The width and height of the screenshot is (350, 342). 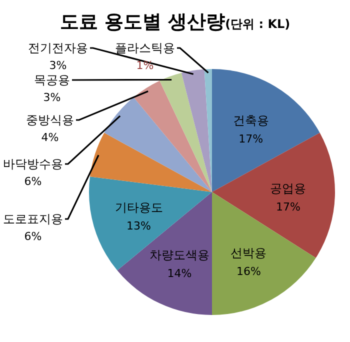 I want to click on data-label: 14%, so click(x=179, y=273).